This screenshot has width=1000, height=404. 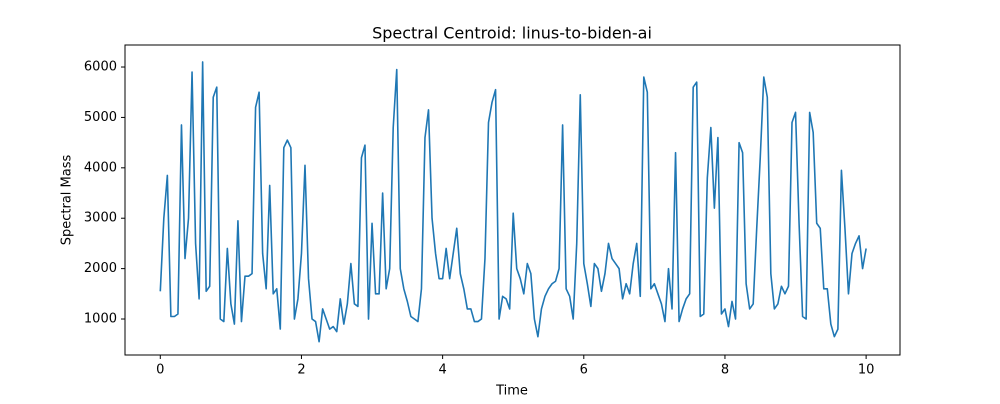 What do you see at coordinates (100, 67) in the screenshot?
I see `y-tick-label: 6000` at bounding box center [100, 67].